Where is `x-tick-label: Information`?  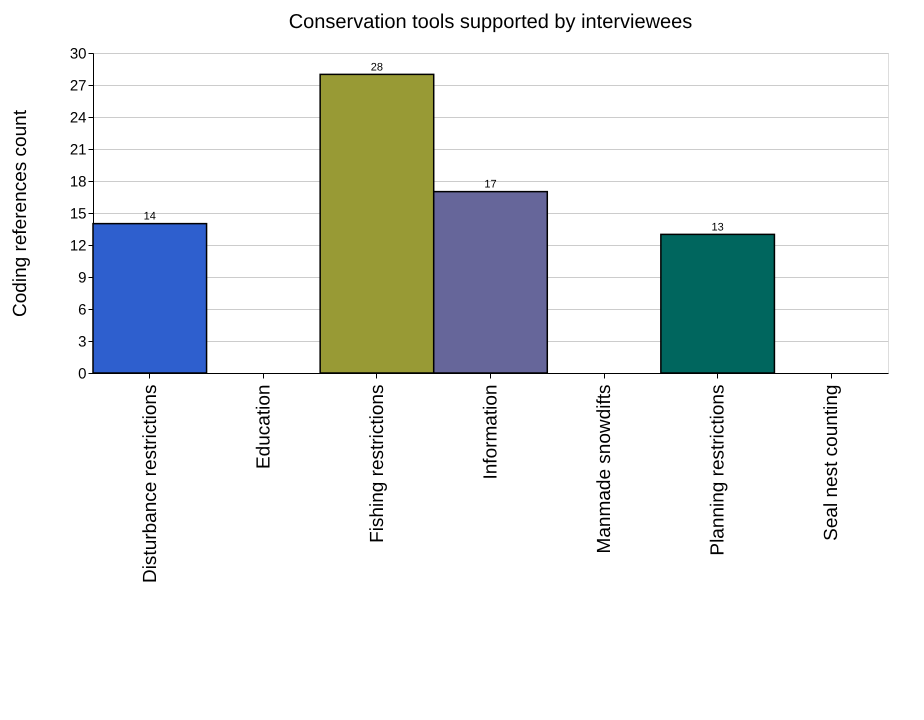
x-tick-label: Information is located at coordinates (491, 432).